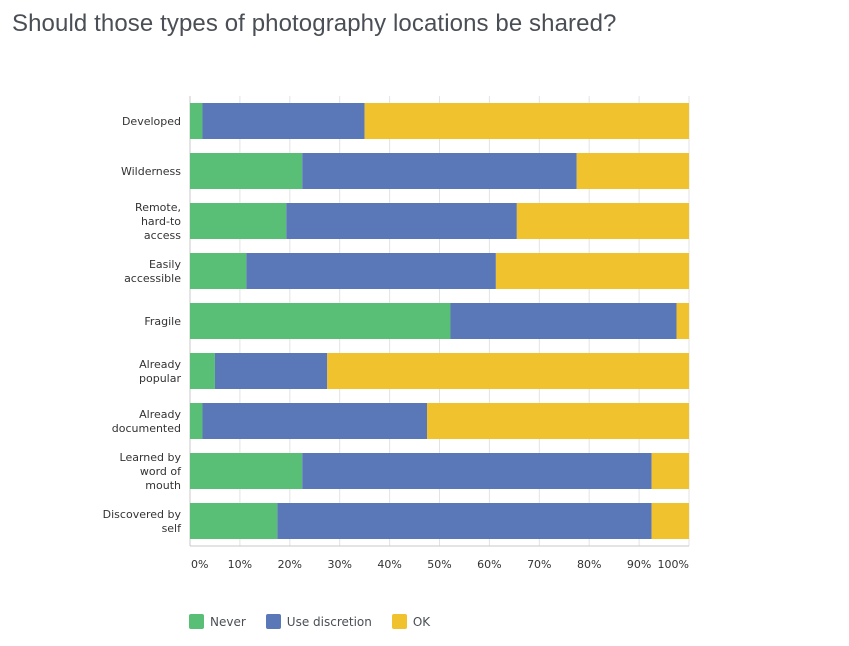  What do you see at coordinates (147, 421) in the screenshot?
I see `category-label: Already documented` at bounding box center [147, 421].